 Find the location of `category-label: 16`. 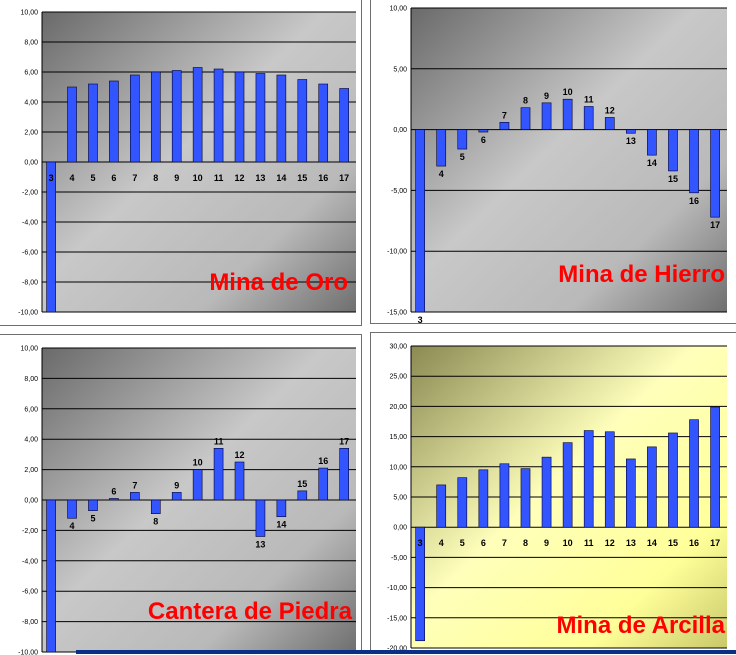

category-label: 16 is located at coordinates (323, 178).